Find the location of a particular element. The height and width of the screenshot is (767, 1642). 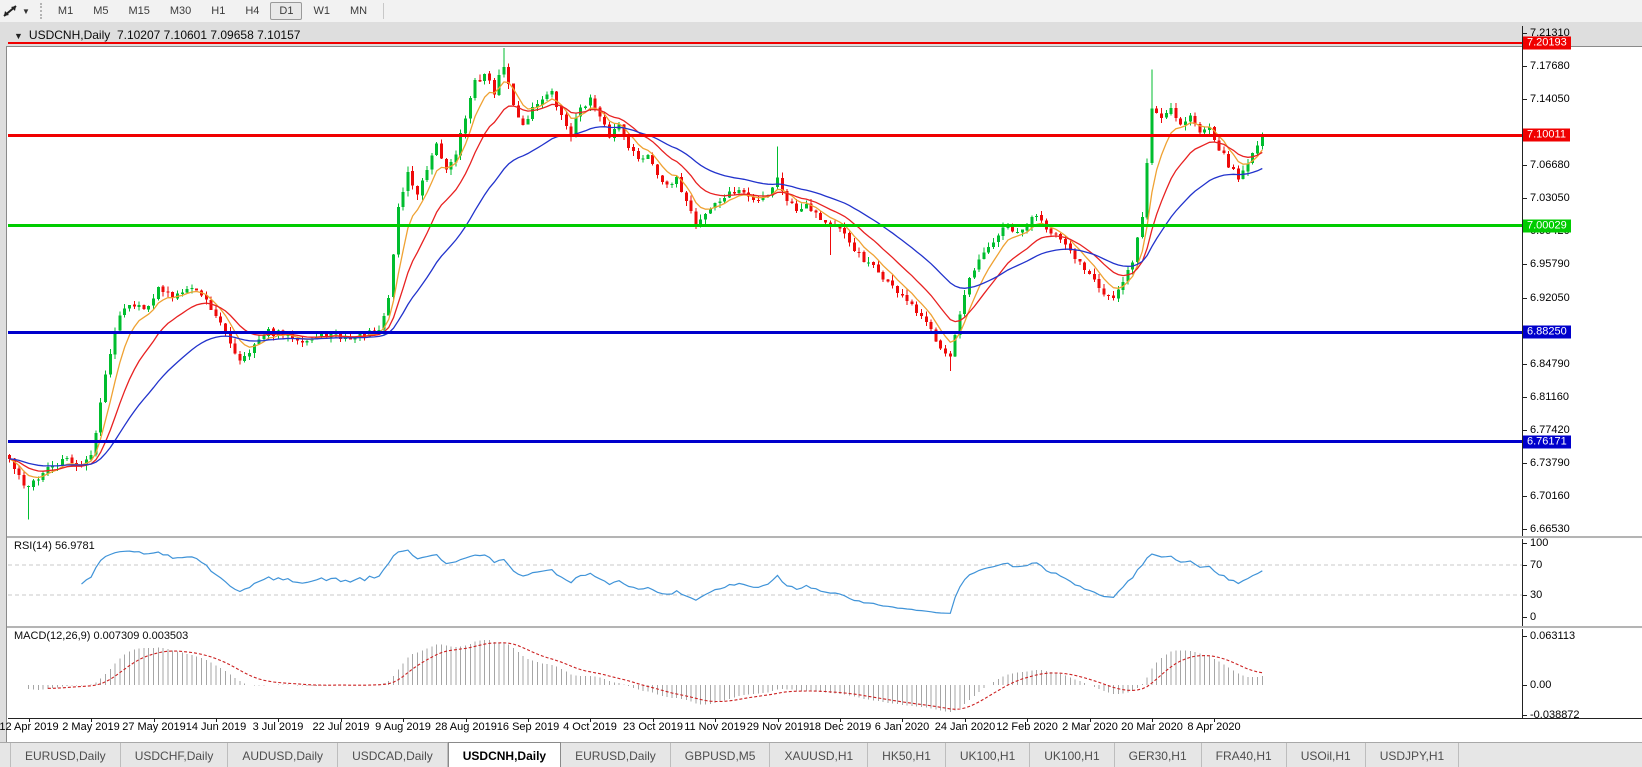

date-label: 2 Mar 2020 is located at coordinates (1090, 727).